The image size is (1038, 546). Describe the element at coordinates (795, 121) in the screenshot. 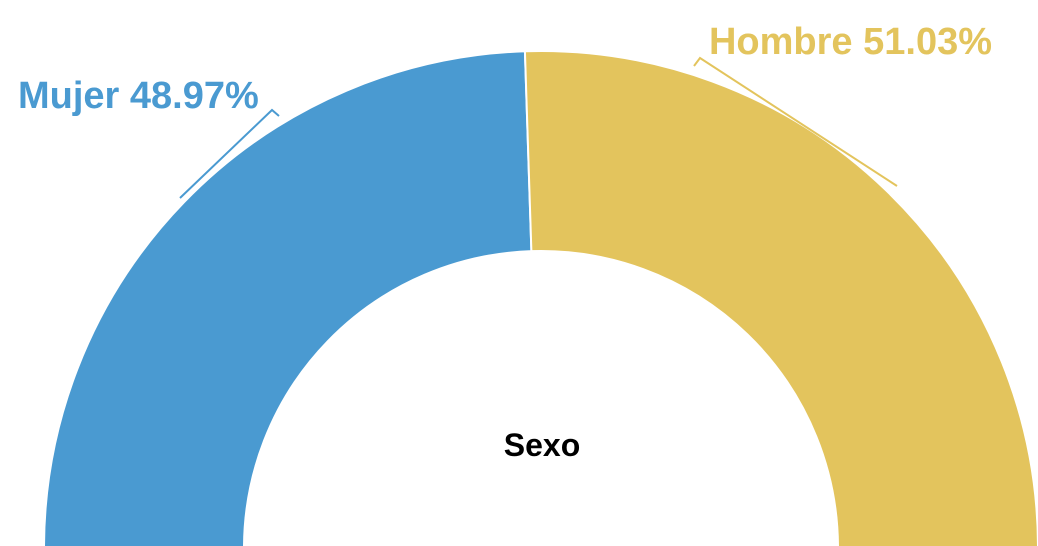

I see `connector-hombre` at that location.